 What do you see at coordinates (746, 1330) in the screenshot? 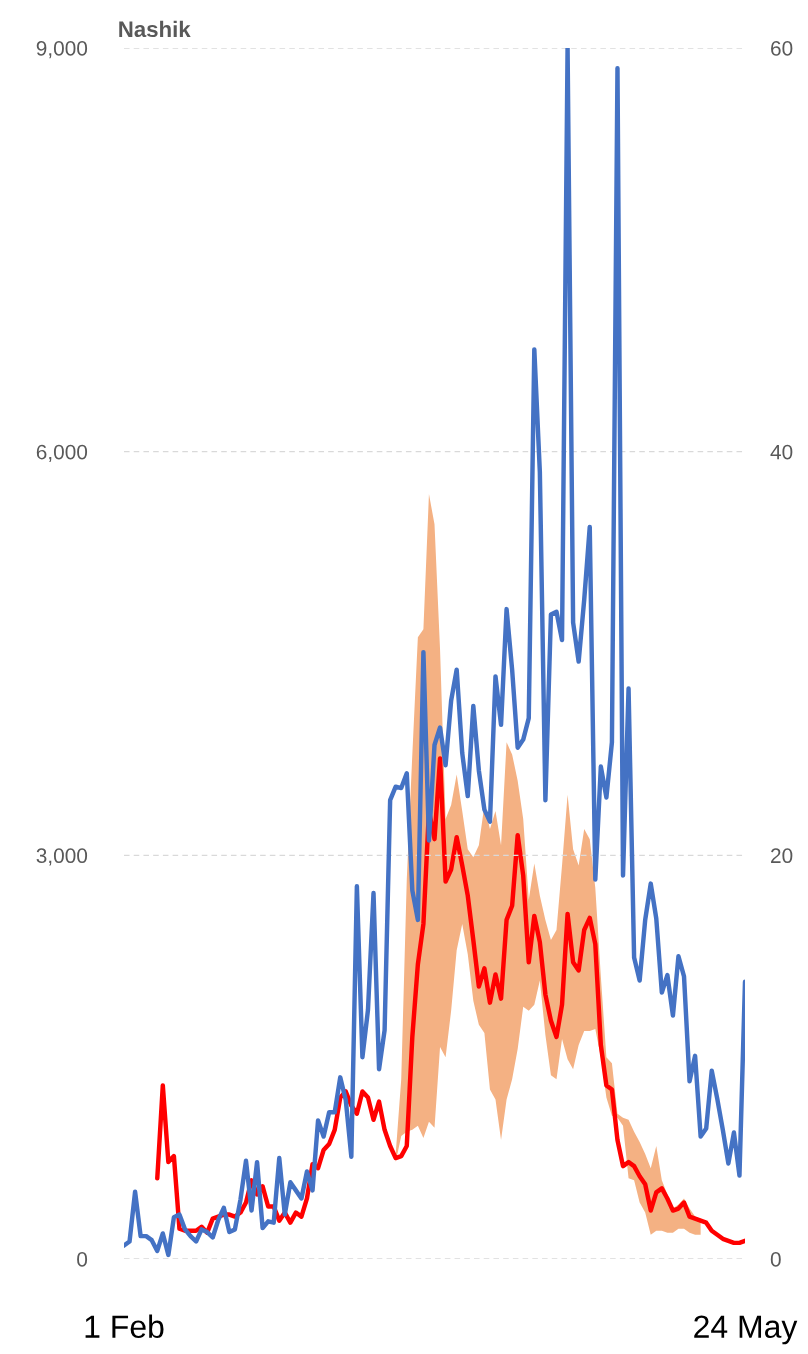
I see `x-tick-label: 24 May` at bounding box center [746, 1330].